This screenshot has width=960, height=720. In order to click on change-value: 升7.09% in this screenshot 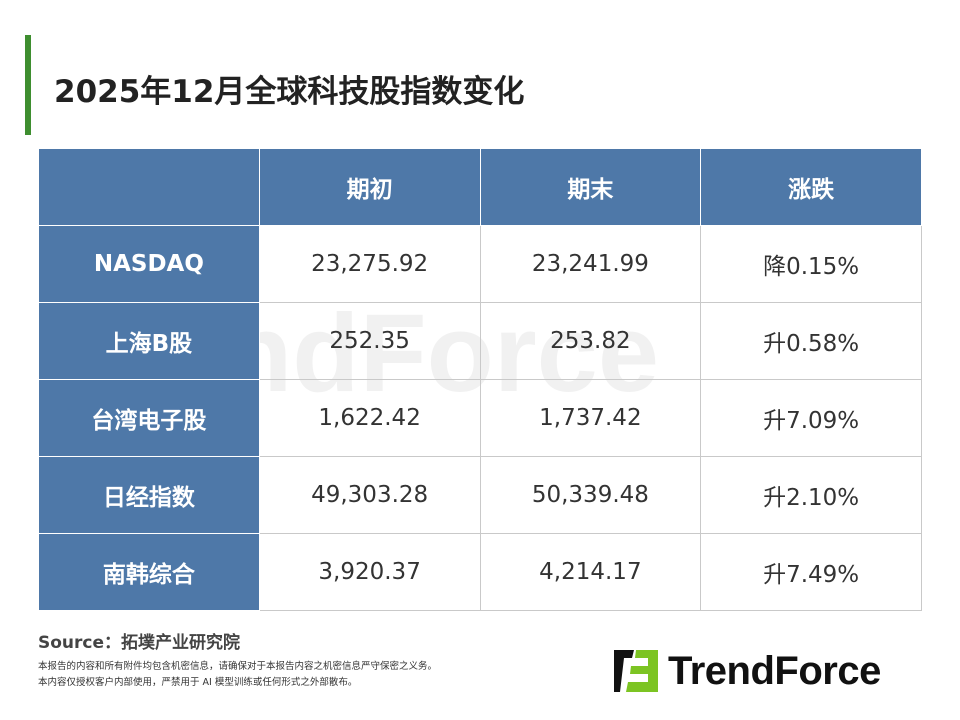, I will do `click(811, 418)`.